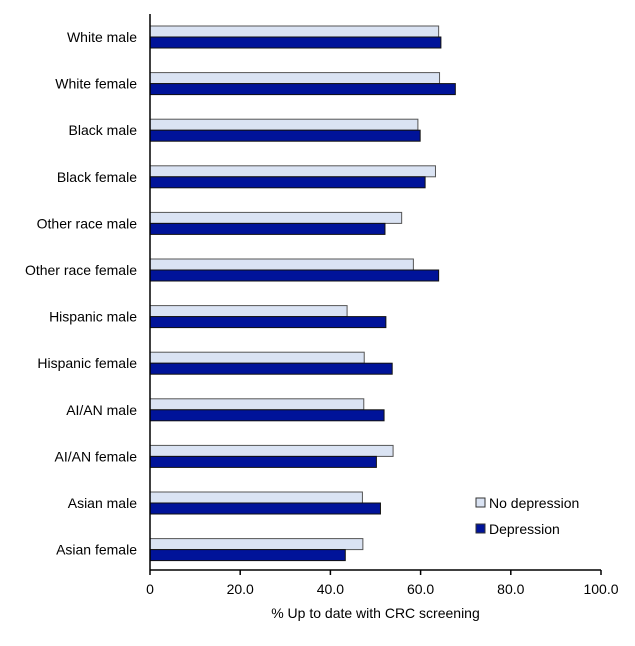 The image size is (635, 646). I want to click on category-label: Black male, so click(103, 130).